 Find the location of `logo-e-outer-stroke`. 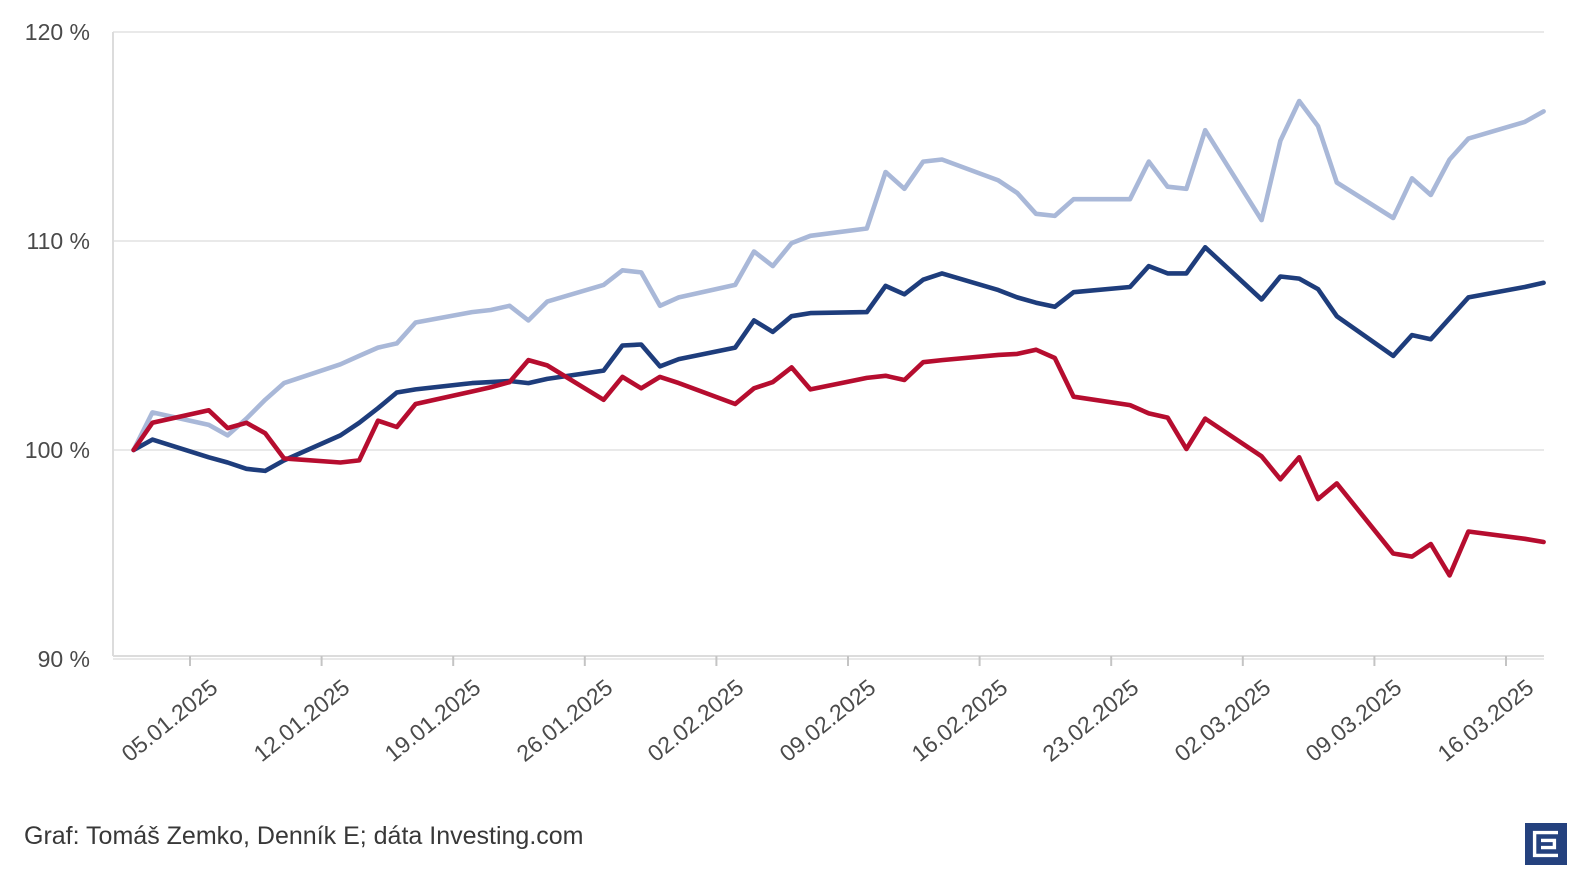

logo-e-outer-stroke is located at coordinates (1545, 844).